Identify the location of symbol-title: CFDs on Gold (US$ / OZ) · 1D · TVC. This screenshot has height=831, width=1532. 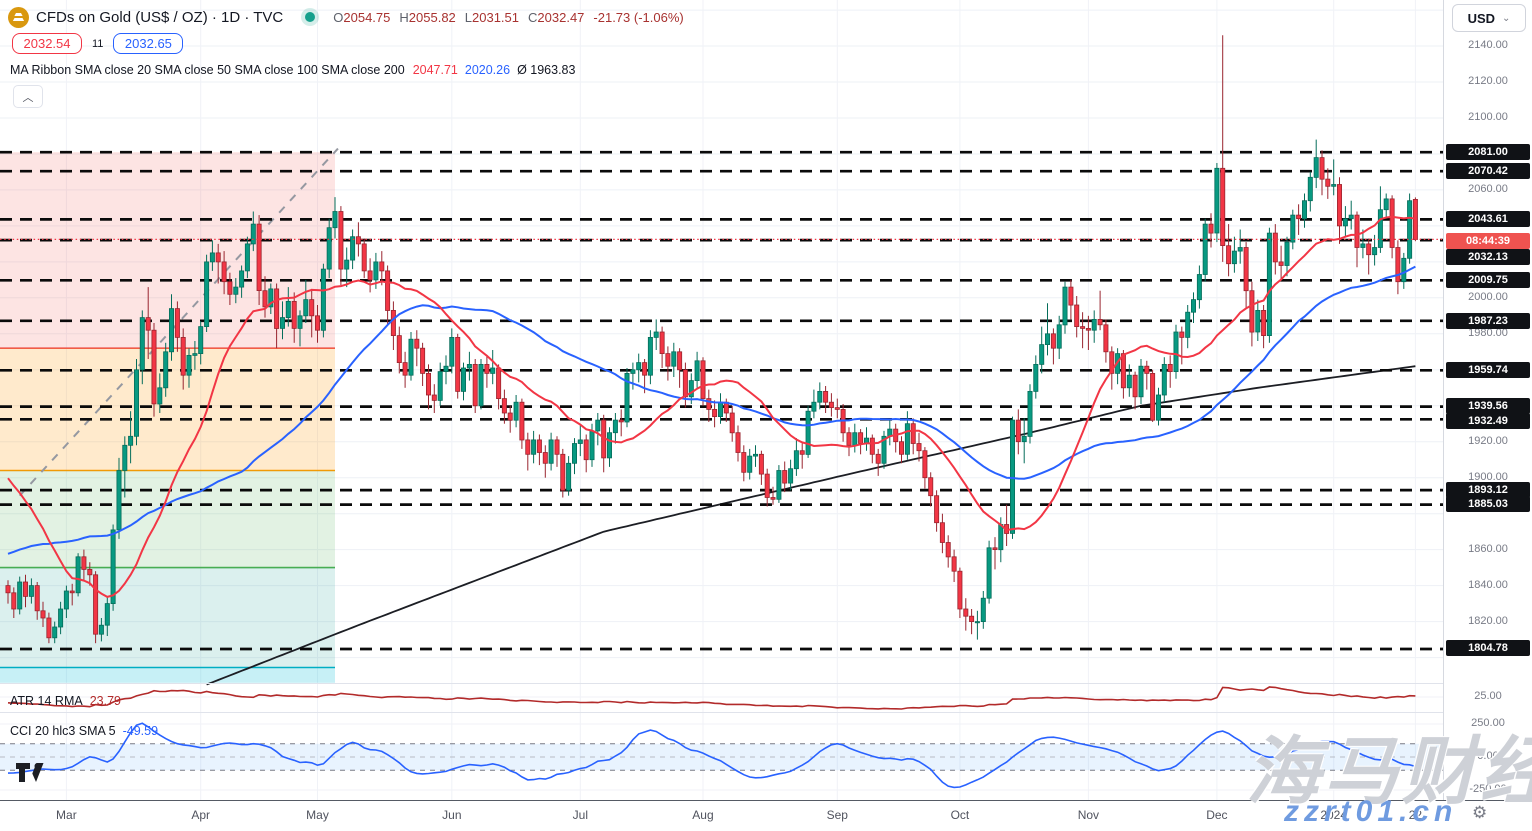
(160, 17).